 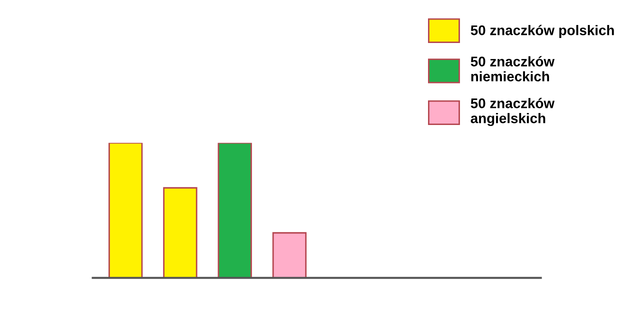 I want to click on legend-label: 50 znaczków angielskich, so click(x=512, y=112).